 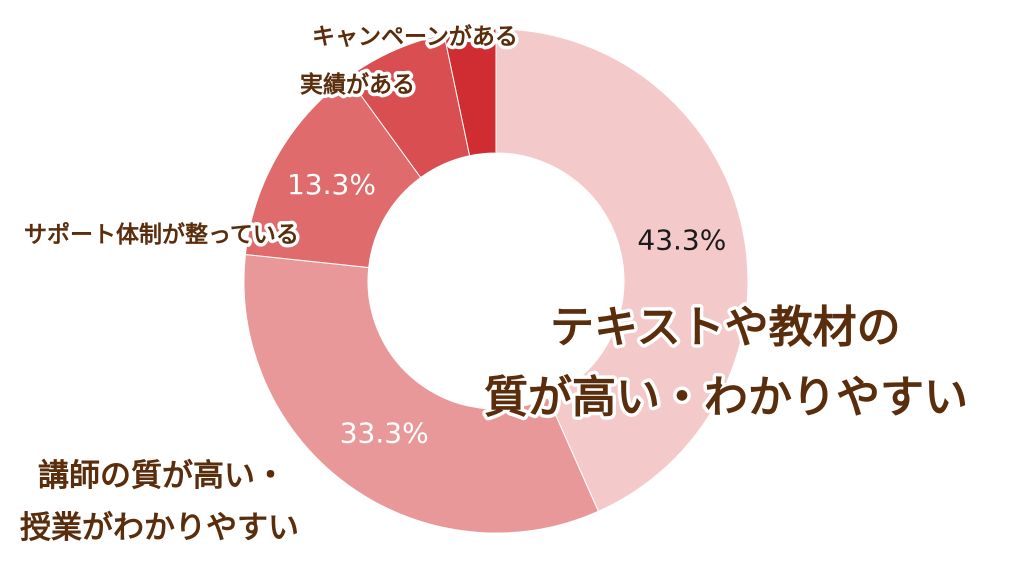 I want to click on value-label-1: 33.3%, so click(x=384, y=433).